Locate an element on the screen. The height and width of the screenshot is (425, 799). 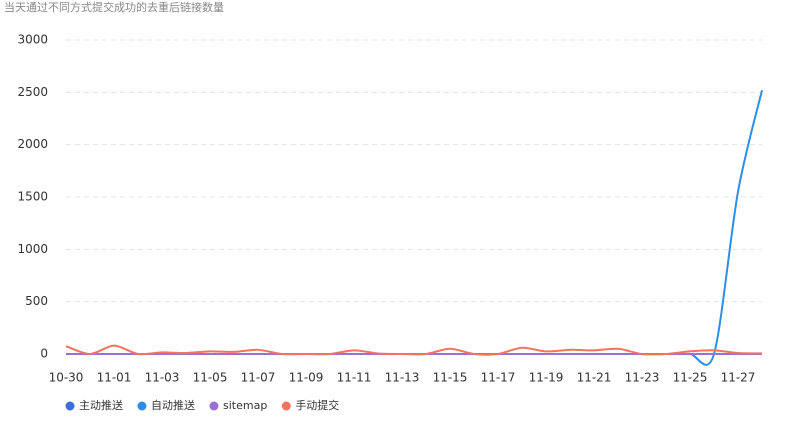
legend-label: 主动推送 is located at coordinates (101, 405).